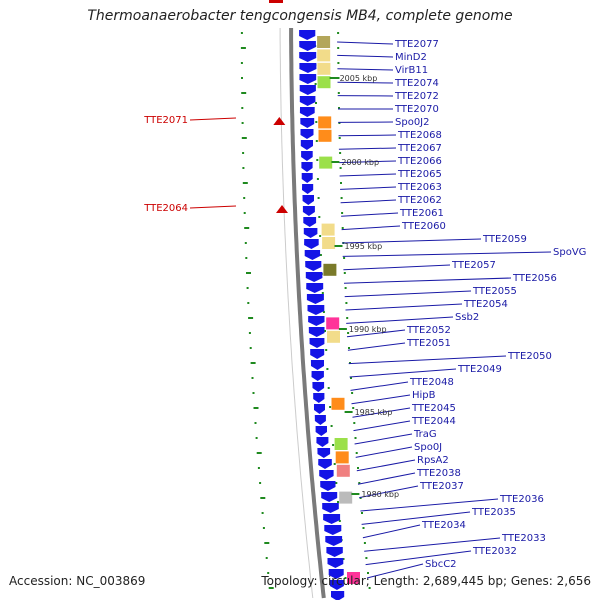 This screenshot has height=600, width=600. I want to click on gene-label-tte2034: TTE2034, so click(443, 525).